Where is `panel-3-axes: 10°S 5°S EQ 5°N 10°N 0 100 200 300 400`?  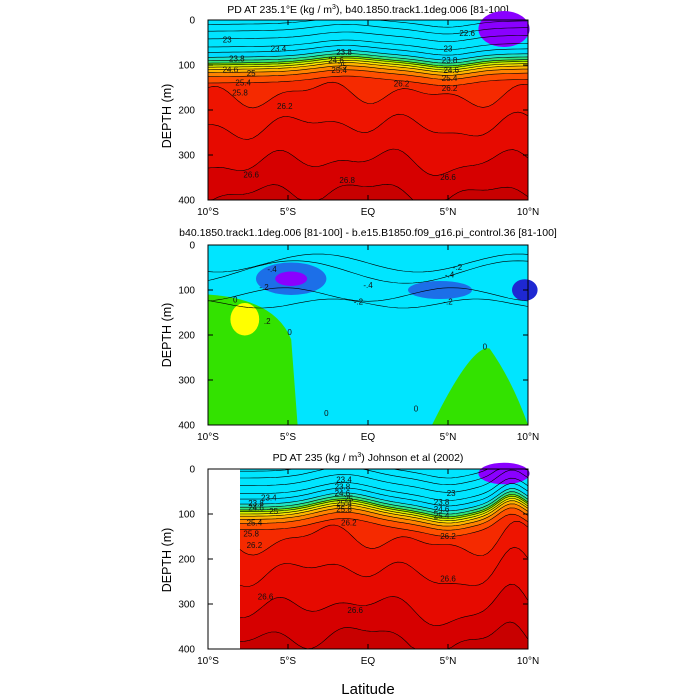
panel-3-axes: 10°S 5°S EQ 5°N 10°N 0 100 200 300 400 is located at coordinates (358, 566).